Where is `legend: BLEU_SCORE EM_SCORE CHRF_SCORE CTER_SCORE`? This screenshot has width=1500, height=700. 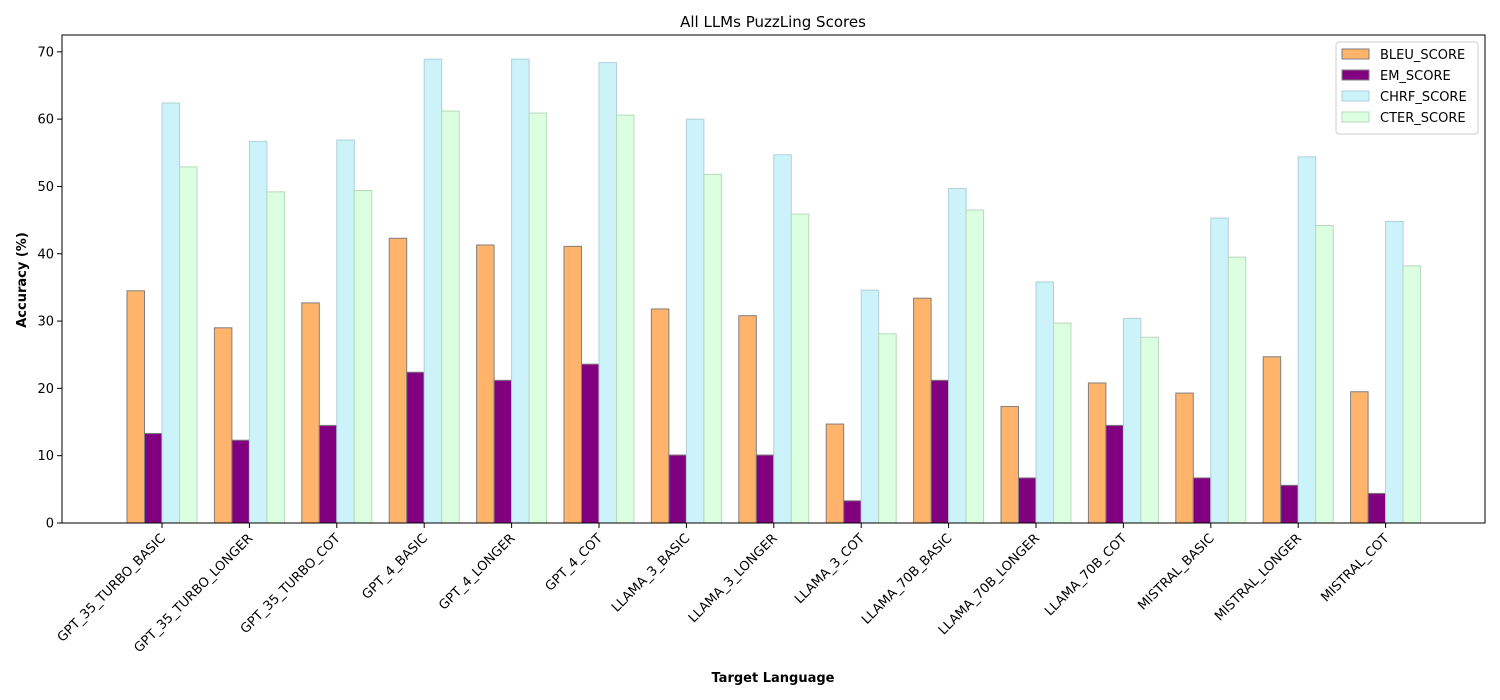
legend: BLEU_SCORE EM_SCORE CHRF_SCORE CTER_SCORE is located at coordinates (1407, 88).